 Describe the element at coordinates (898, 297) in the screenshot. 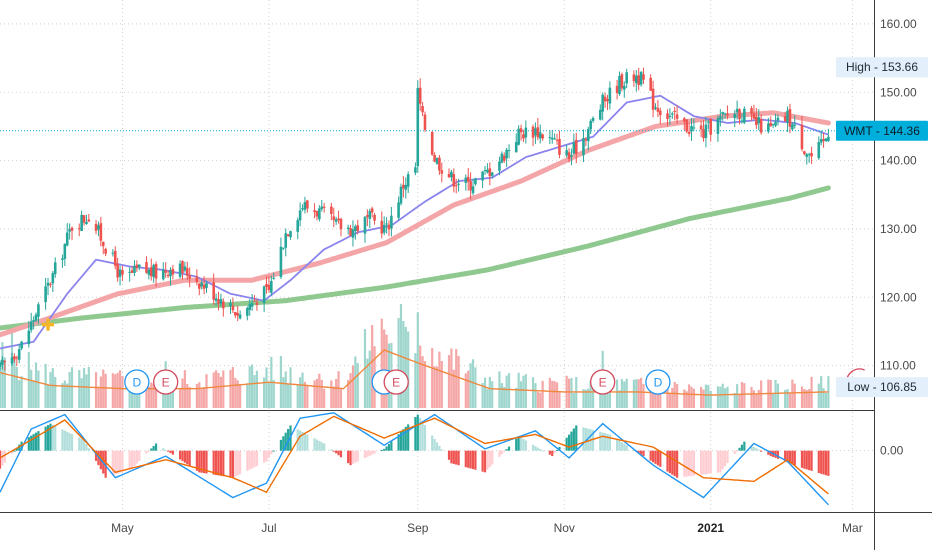

I see `price-tick-label: 120.00` at that location.